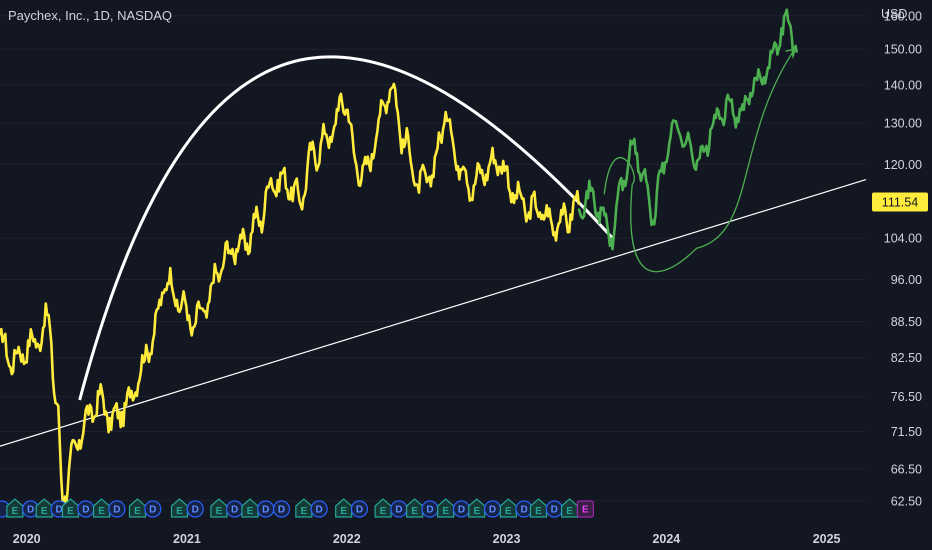 The height and width of the screenshot is (550, 932). I want to click on y-tick-label: 130.00, so click(903, 124).